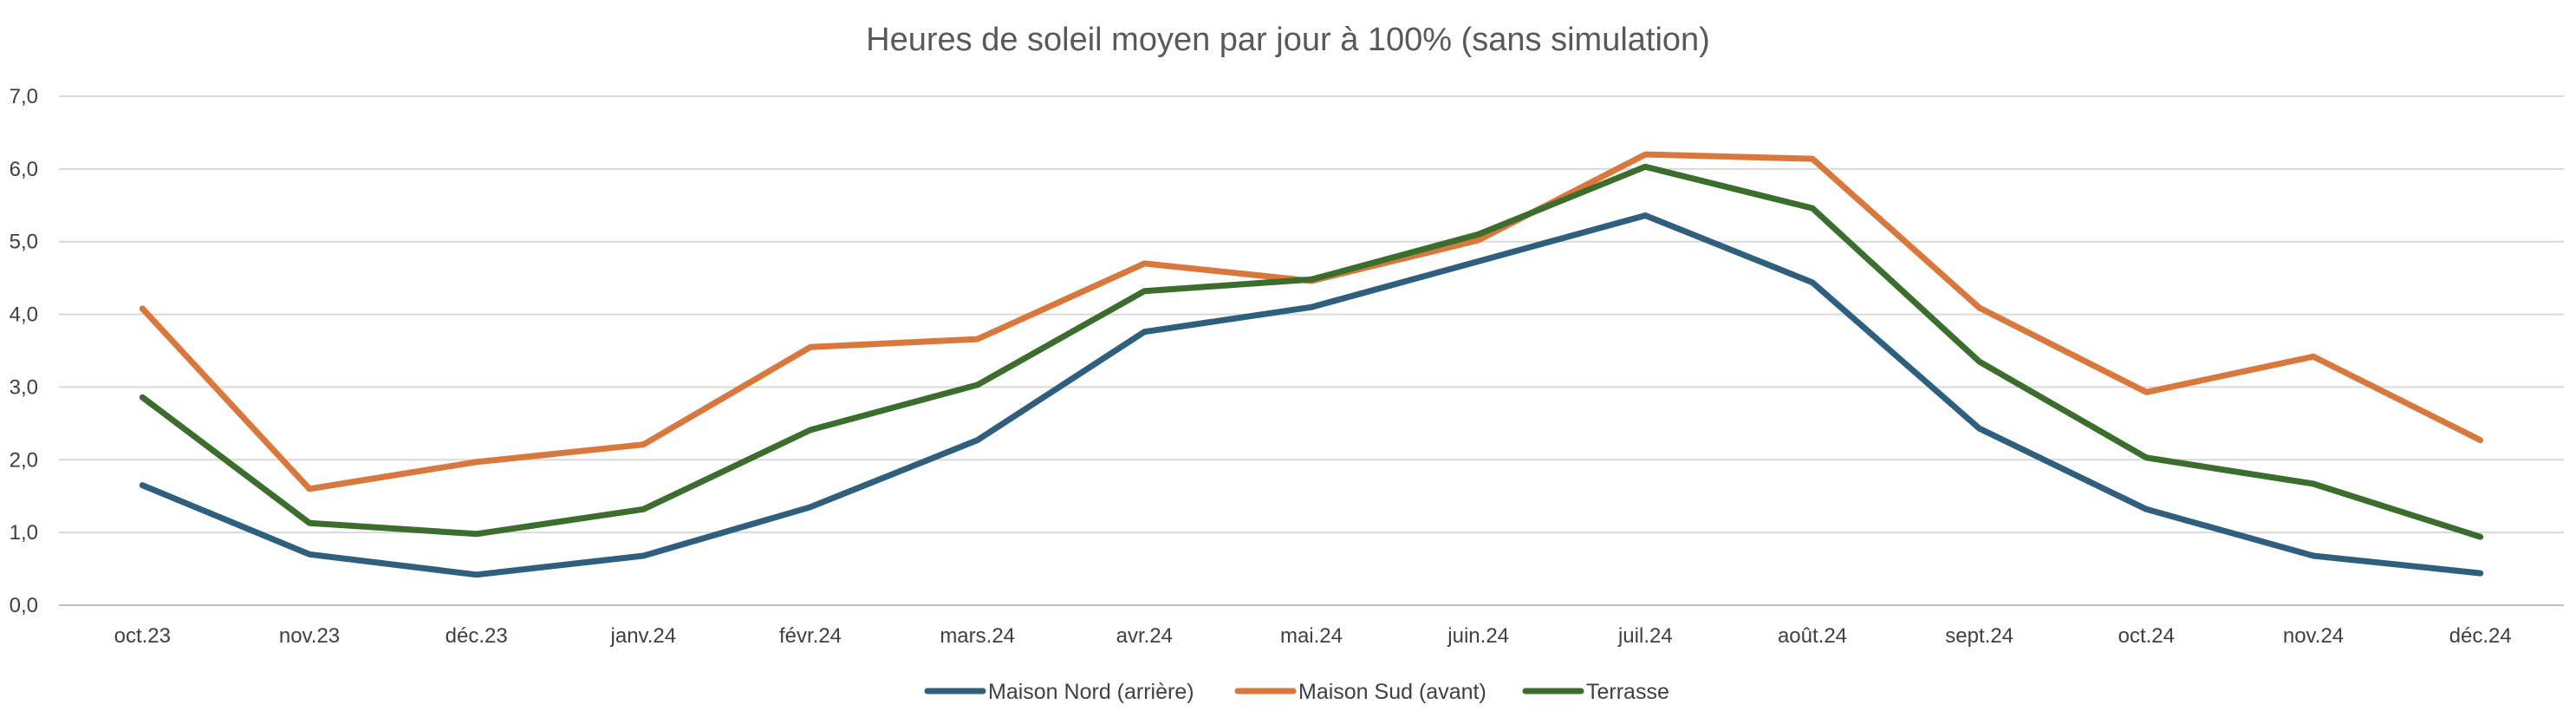 The width and height of the screenshot is (2576, 711). I want to click on y-axis-ticks: 0,0 1,0 2,0 3,0 4,0 5,0 6,0 7,0, so click(24, 351).